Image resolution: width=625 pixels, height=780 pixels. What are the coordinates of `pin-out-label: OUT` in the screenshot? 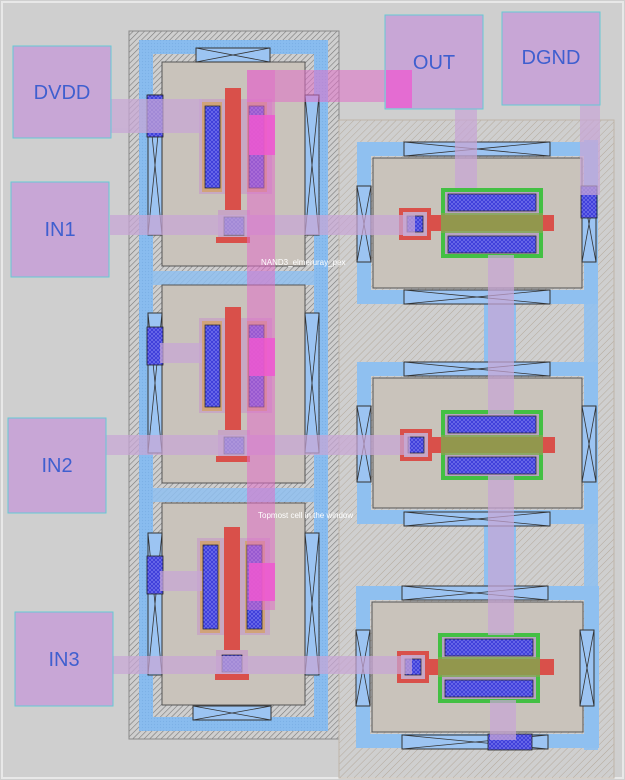 It's located at (434, 63).